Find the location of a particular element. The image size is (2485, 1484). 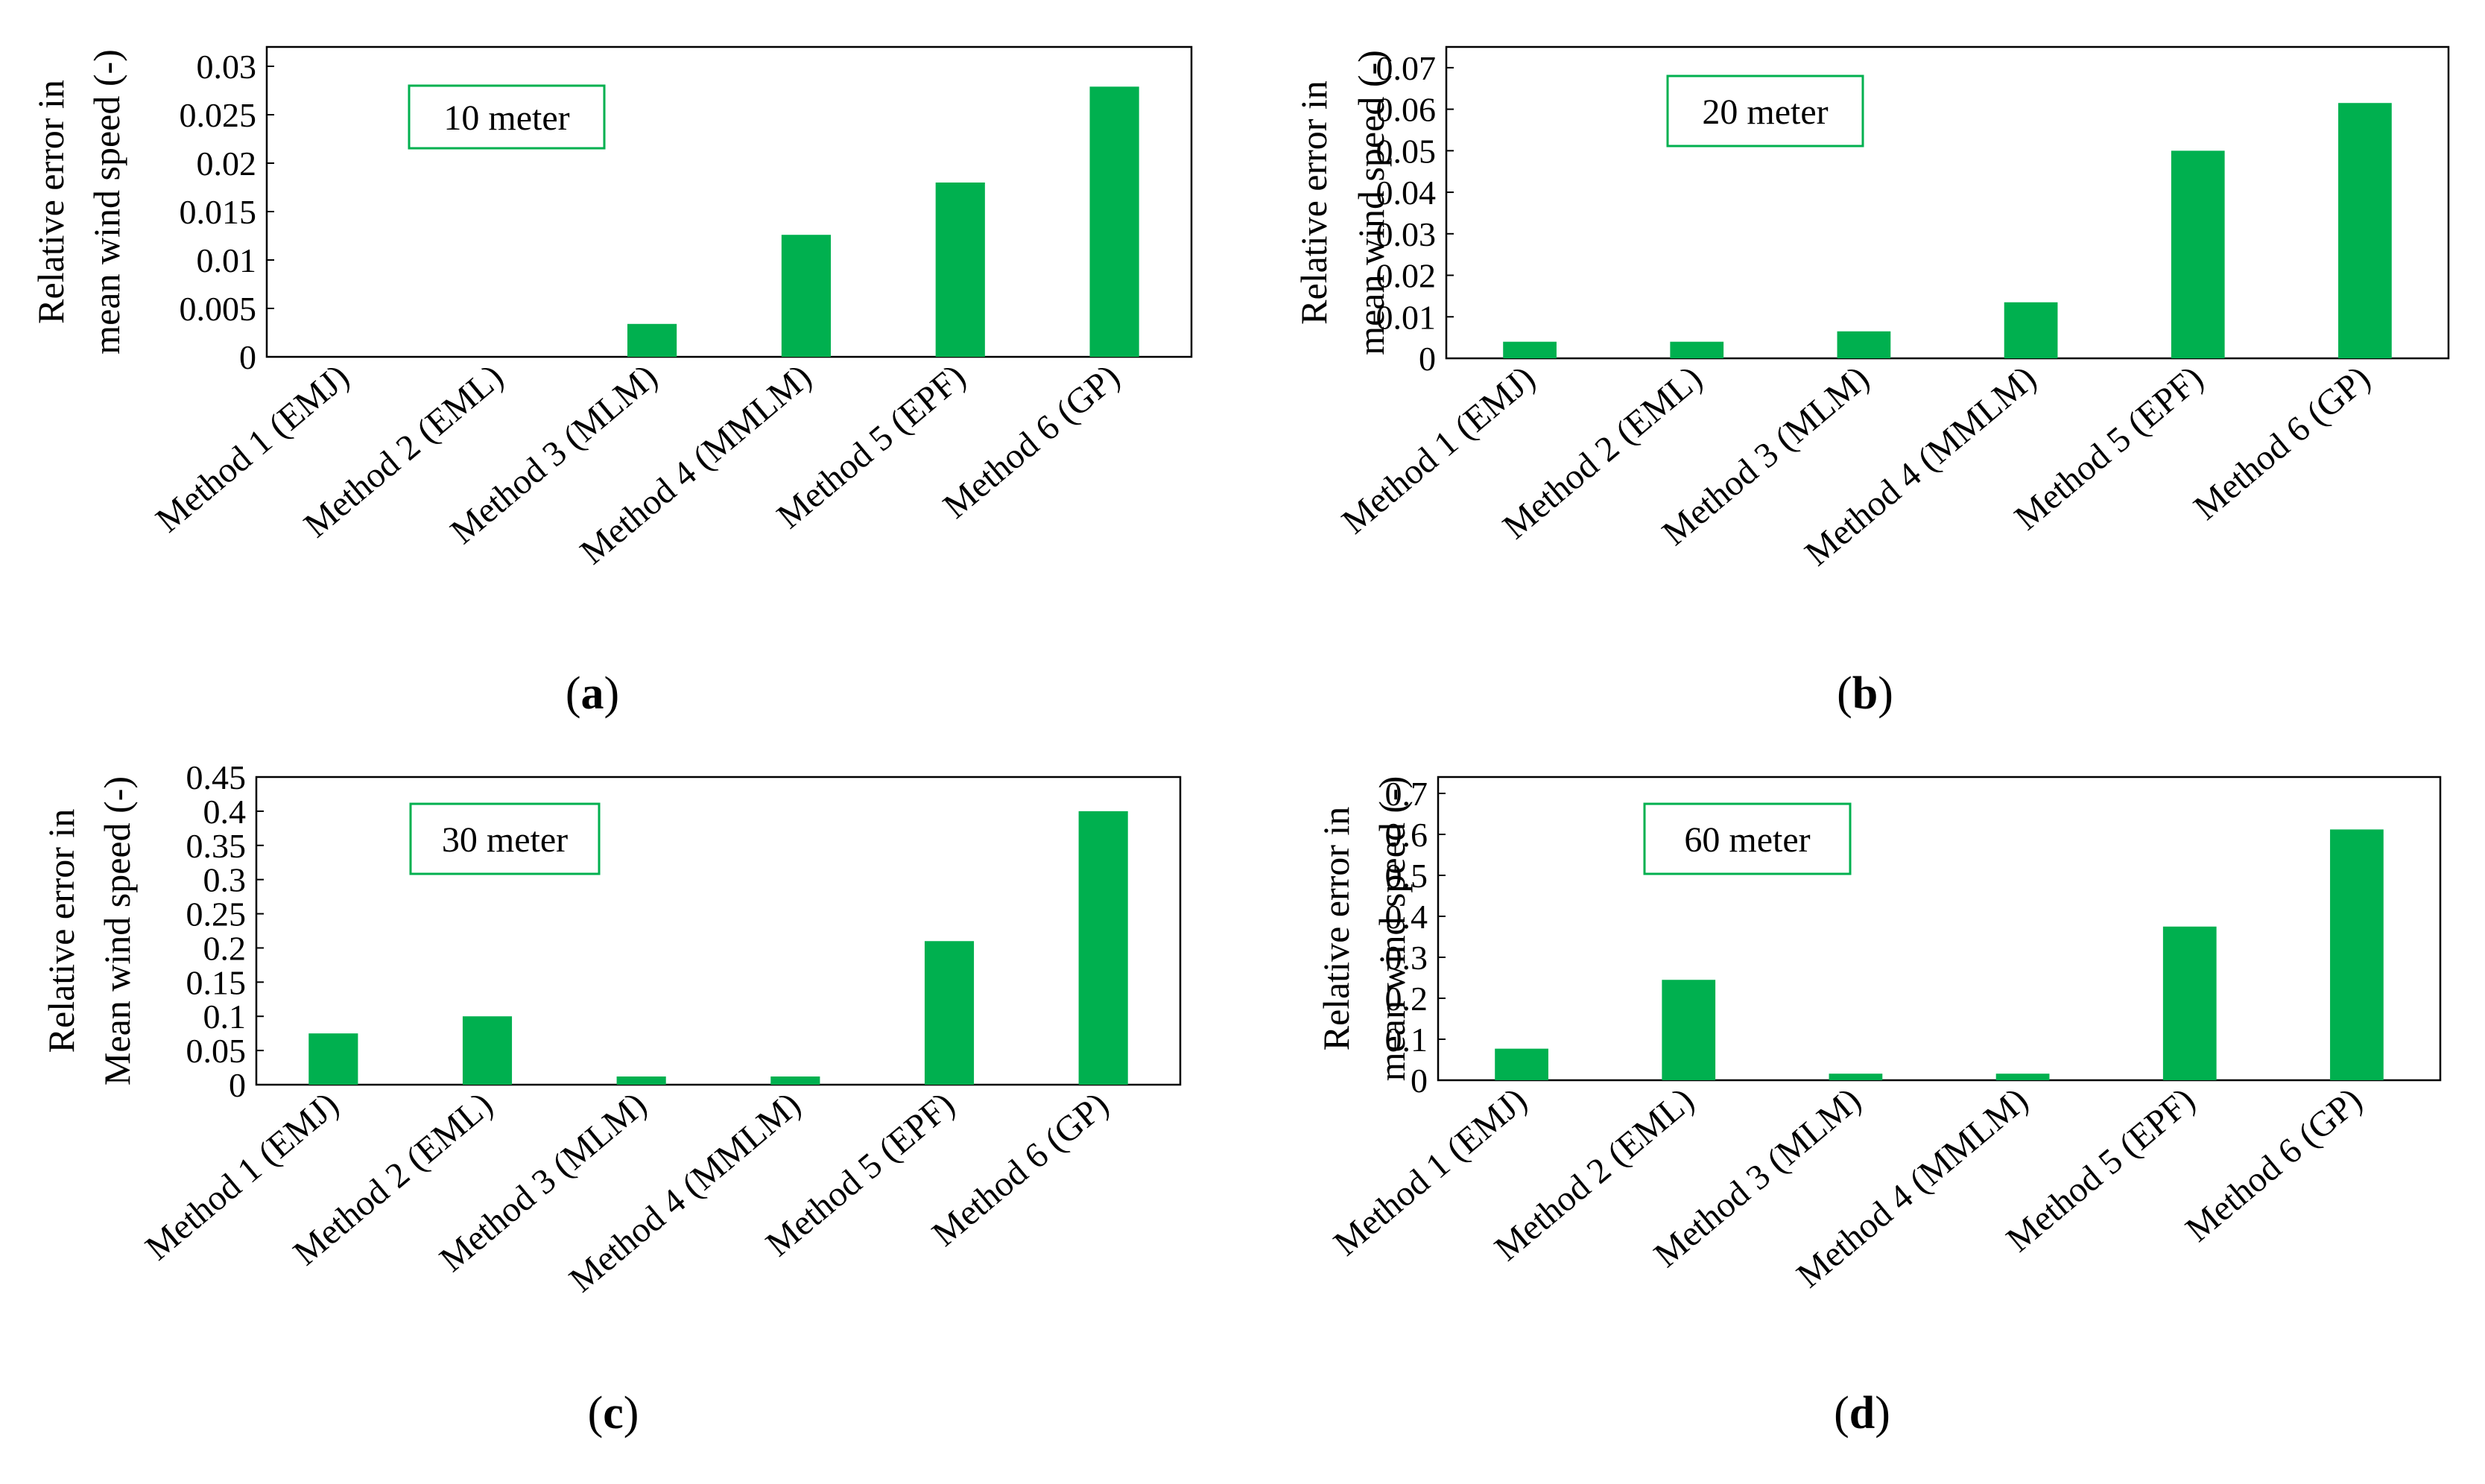

y-tick-label: 0.025 is located at coordinates (218, 115).